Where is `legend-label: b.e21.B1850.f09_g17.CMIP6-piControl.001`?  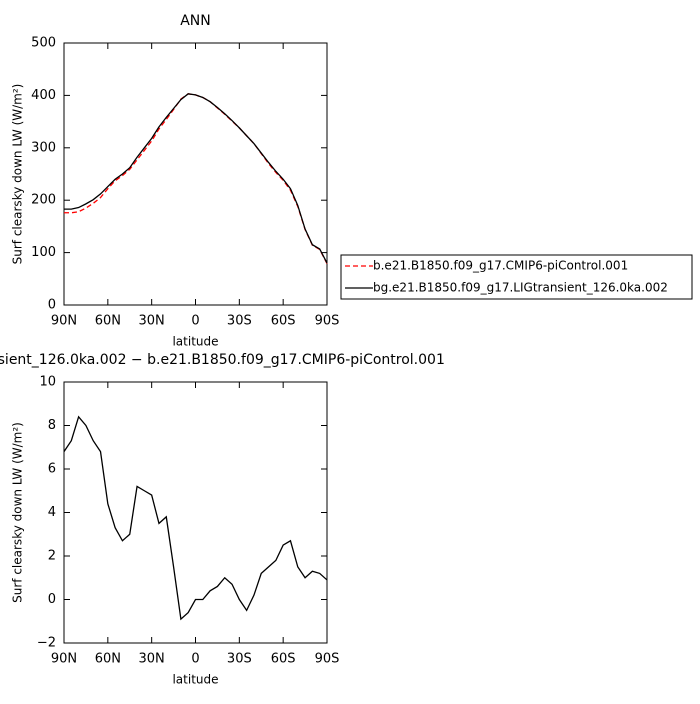
legend-label: b.e21.B1850.f09_g17.CMIP6-piControl.001 is located at coordinates (500, 266).